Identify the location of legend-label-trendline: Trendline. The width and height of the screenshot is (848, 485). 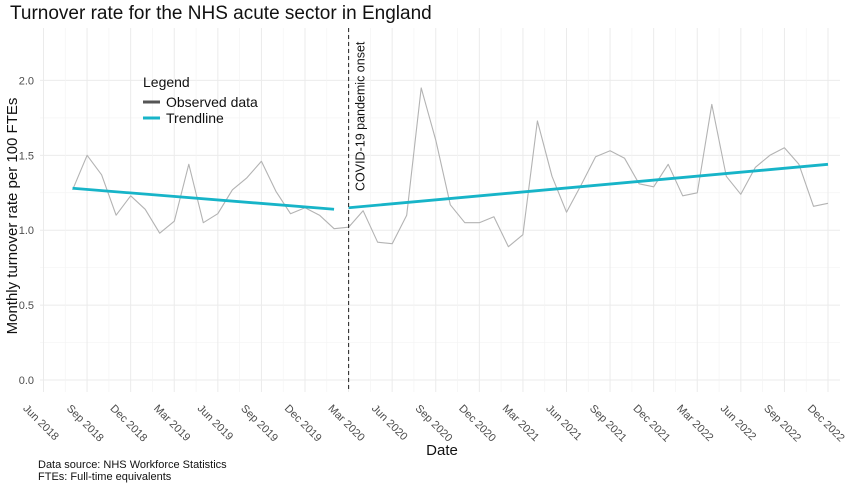
(195, 118).